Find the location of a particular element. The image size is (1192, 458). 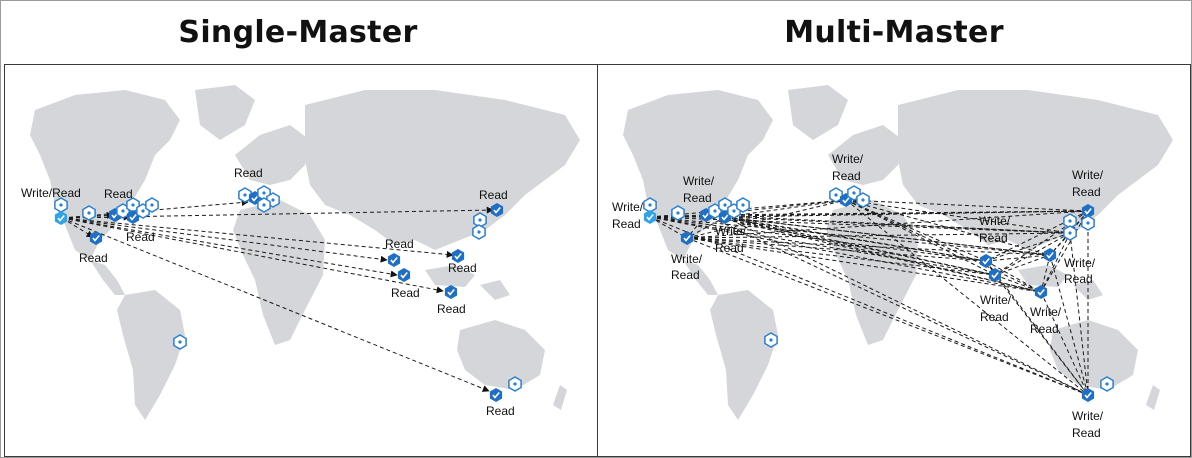

single-master-title: Single-Master is located at coordinates (298, 32).